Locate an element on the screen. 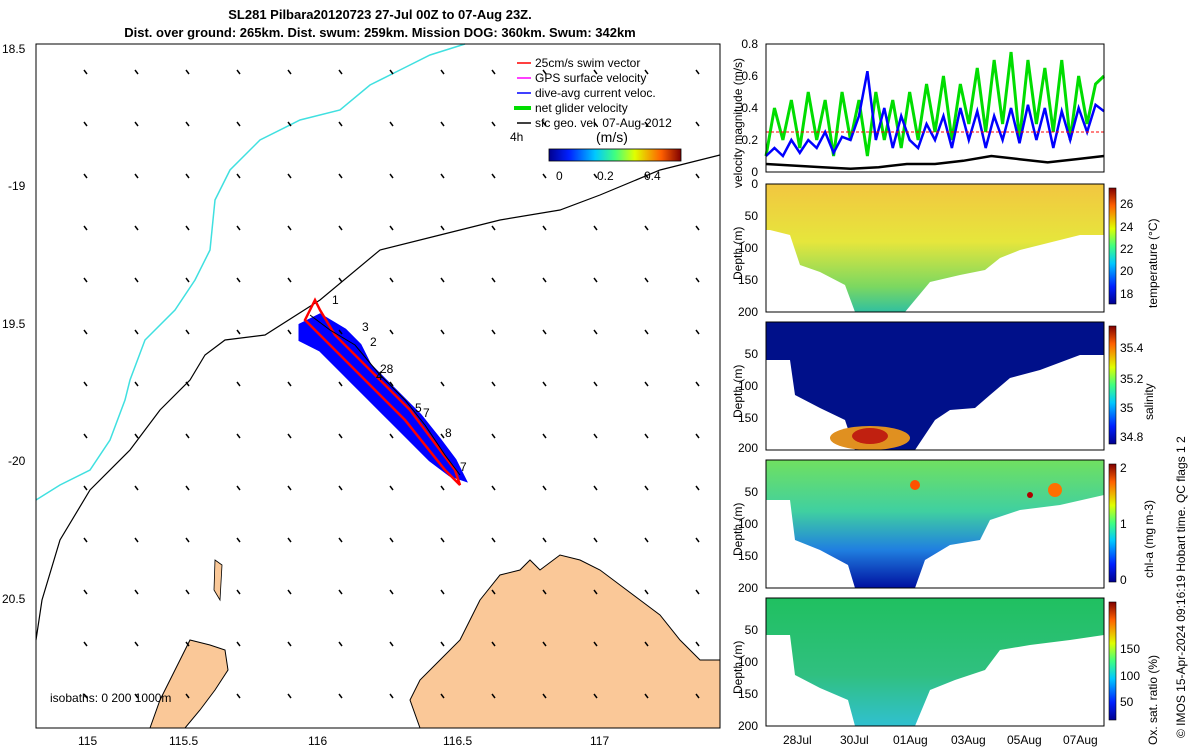  lat-tick-label: 18.5 is located at coordinates (14, 49).